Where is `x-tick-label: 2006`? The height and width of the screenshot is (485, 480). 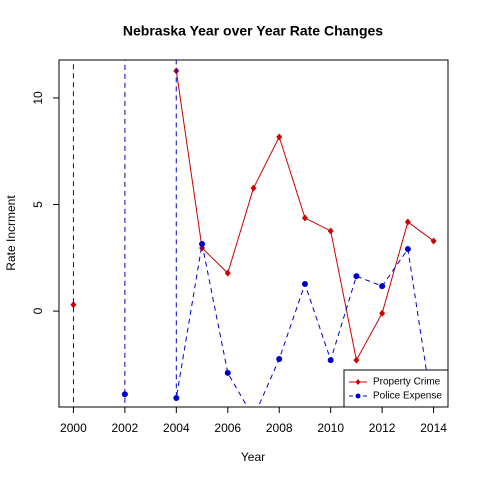
x-tick-label: 2006 is located at coordinates (227, 428).